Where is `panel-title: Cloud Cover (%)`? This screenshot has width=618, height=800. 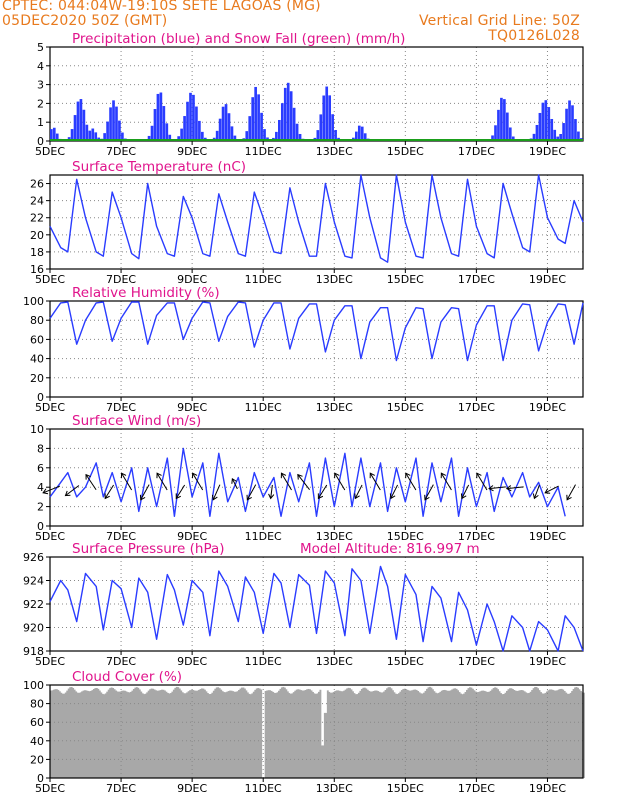
panel-title: Cloud Cover (%) is located at coordinates (127, 677).